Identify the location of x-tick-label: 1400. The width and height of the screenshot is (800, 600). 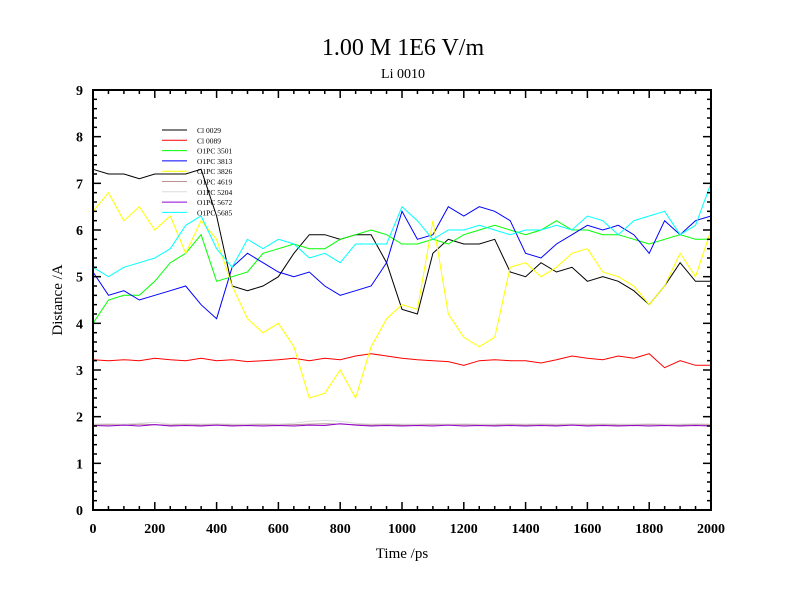
(526, 529).